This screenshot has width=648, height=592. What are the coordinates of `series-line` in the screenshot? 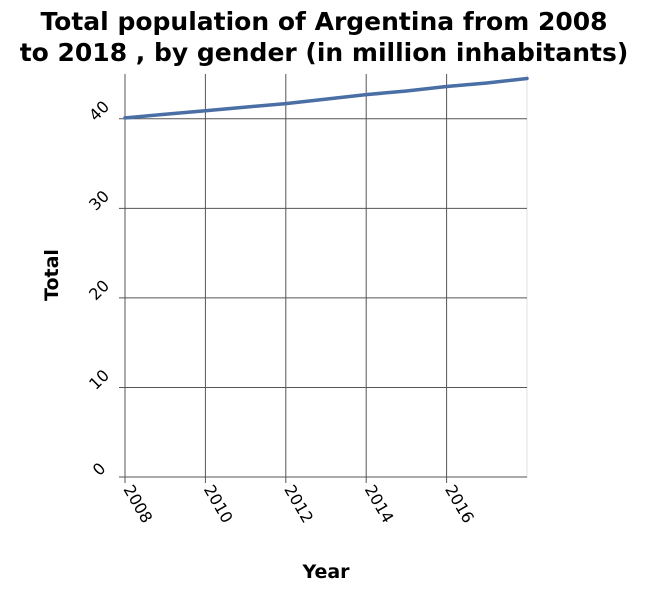 It's located at (326, 98).